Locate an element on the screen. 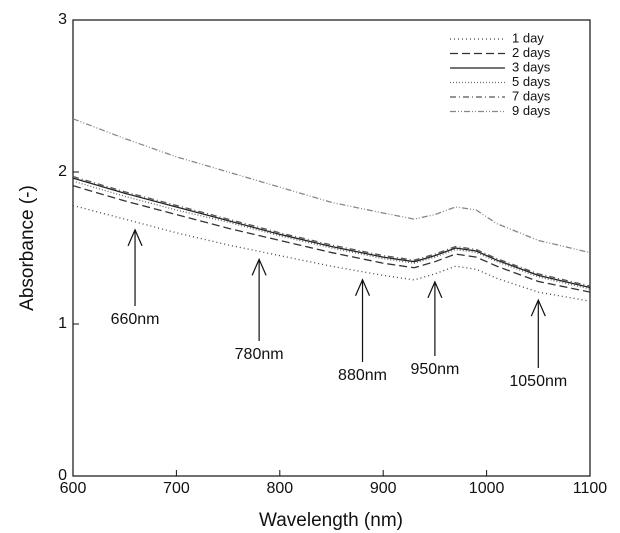  x-tick-label: 1000 is located at coordinates (487, 488).